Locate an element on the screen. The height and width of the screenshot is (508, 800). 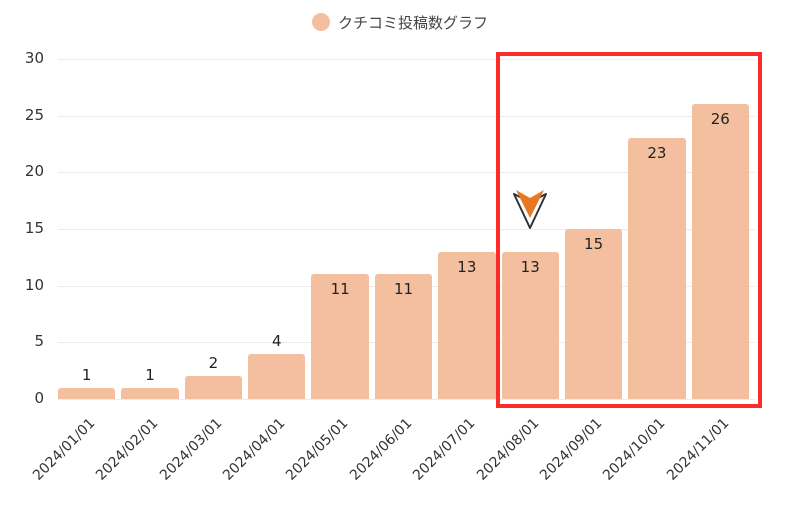
x-tick-label: 2024/04/01 is located at coordinates (254, 449).